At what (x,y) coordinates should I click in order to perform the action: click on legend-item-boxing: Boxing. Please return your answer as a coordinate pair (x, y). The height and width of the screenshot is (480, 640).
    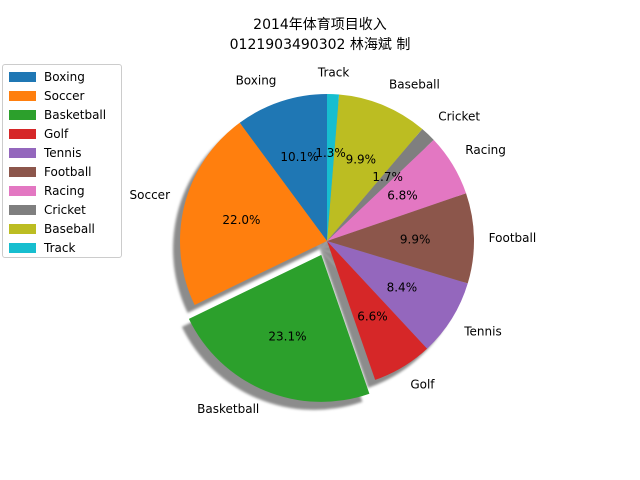
    Looking at the image, I should click on (47, 77).